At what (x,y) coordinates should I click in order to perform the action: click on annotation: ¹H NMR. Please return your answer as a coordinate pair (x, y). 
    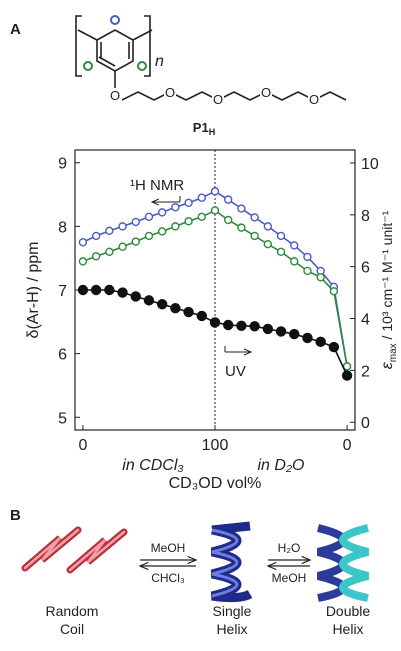
    Looking at the image, I should click on (157, 185).